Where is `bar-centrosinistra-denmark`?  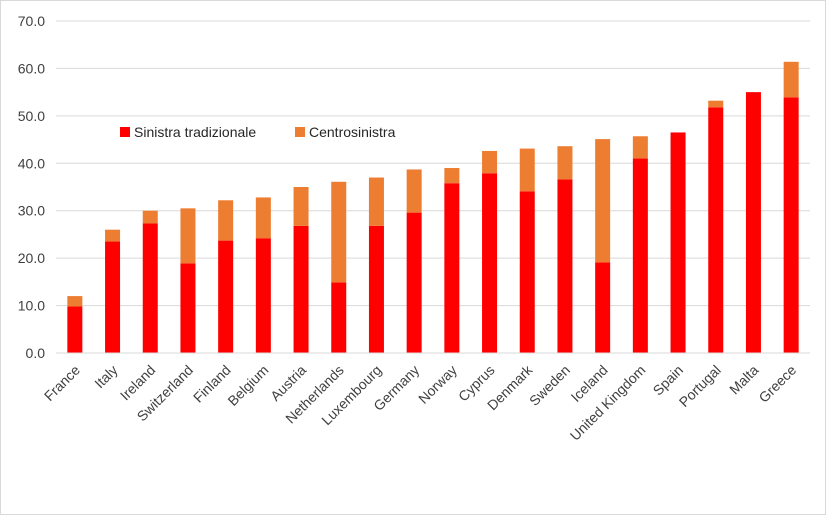 bar-centrosinistra-denmark is located at coordinates (527, 170).